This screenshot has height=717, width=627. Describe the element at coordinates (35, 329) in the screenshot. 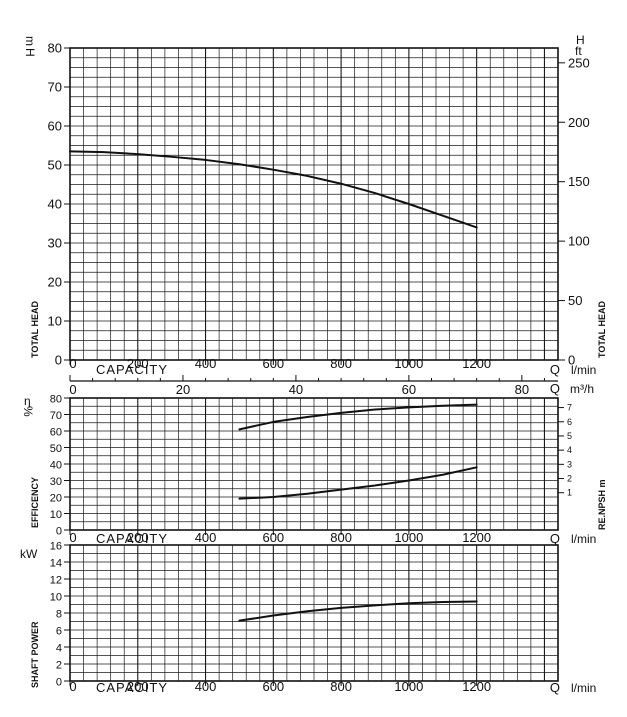

I see `head-left-axis-label: TOTAL HEAD` at that location.